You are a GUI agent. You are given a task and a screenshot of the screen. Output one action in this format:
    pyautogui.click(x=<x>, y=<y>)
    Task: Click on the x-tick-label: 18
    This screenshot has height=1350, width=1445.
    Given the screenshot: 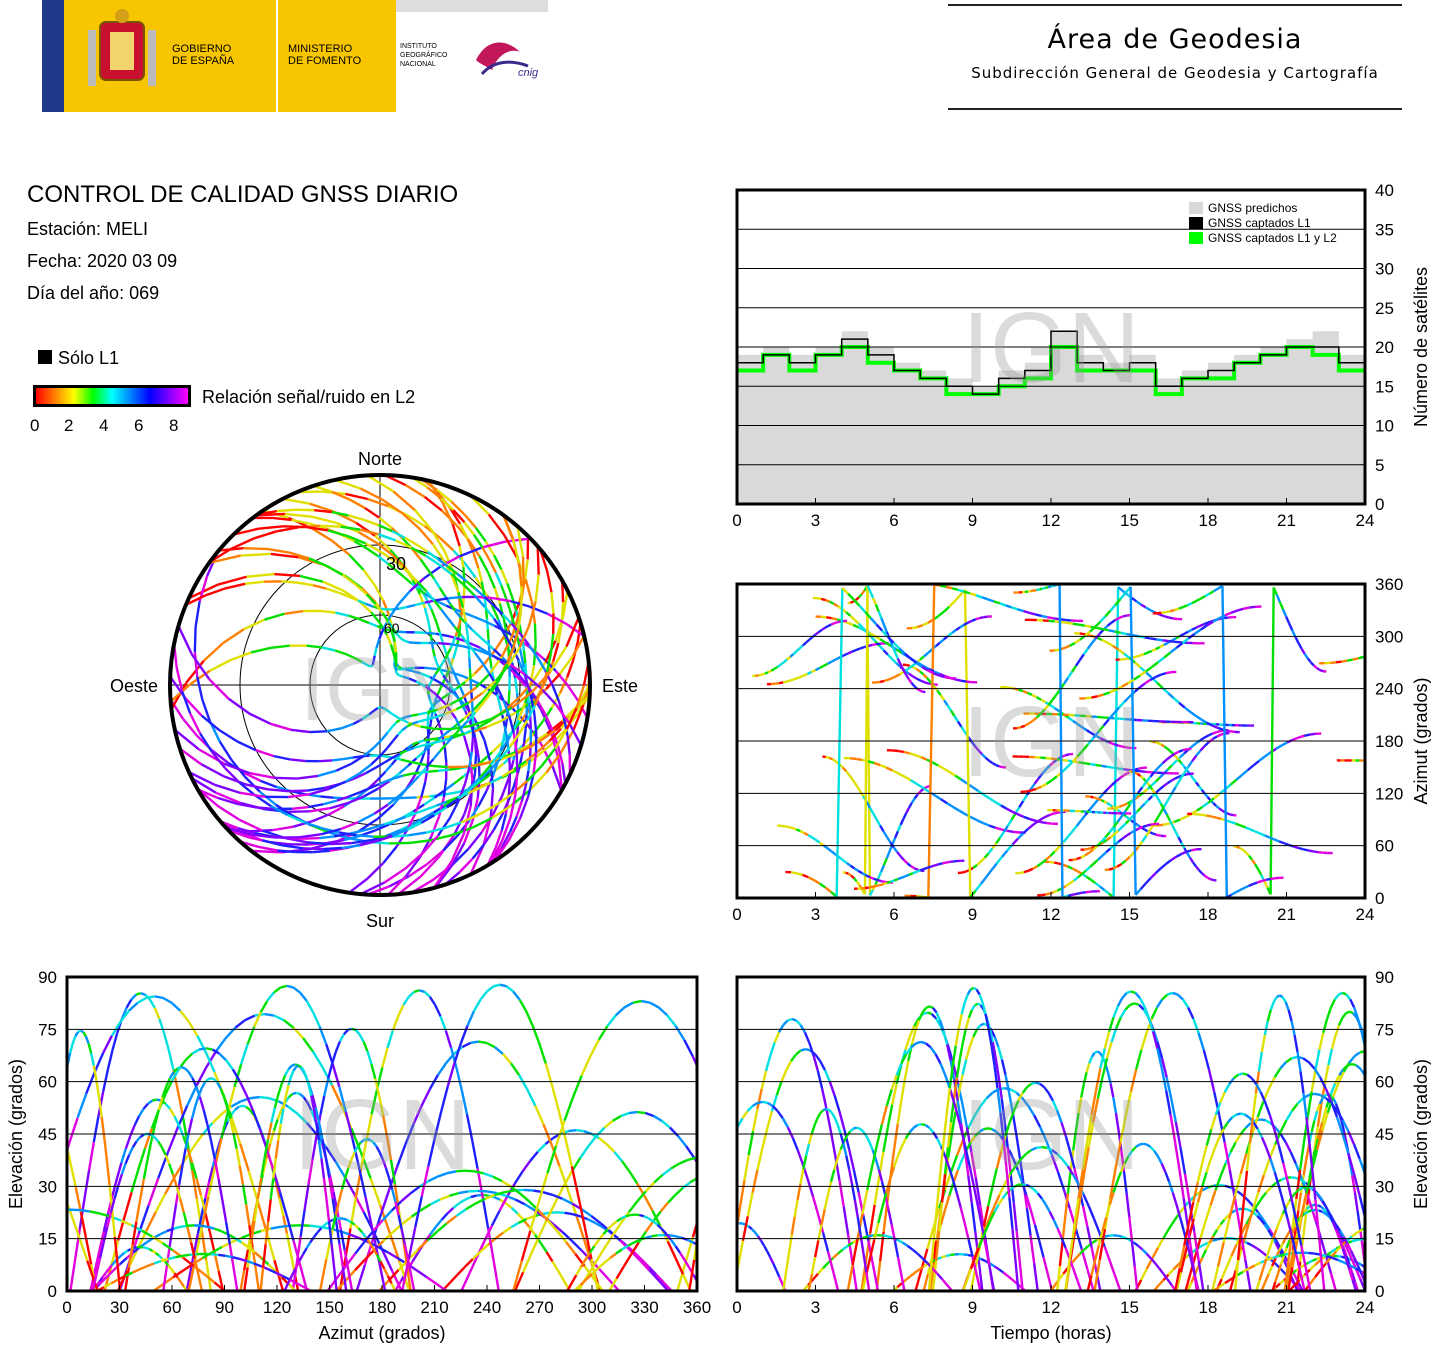 What is the action you would take?
    pyautogui.click(x=1208, y=520)
    